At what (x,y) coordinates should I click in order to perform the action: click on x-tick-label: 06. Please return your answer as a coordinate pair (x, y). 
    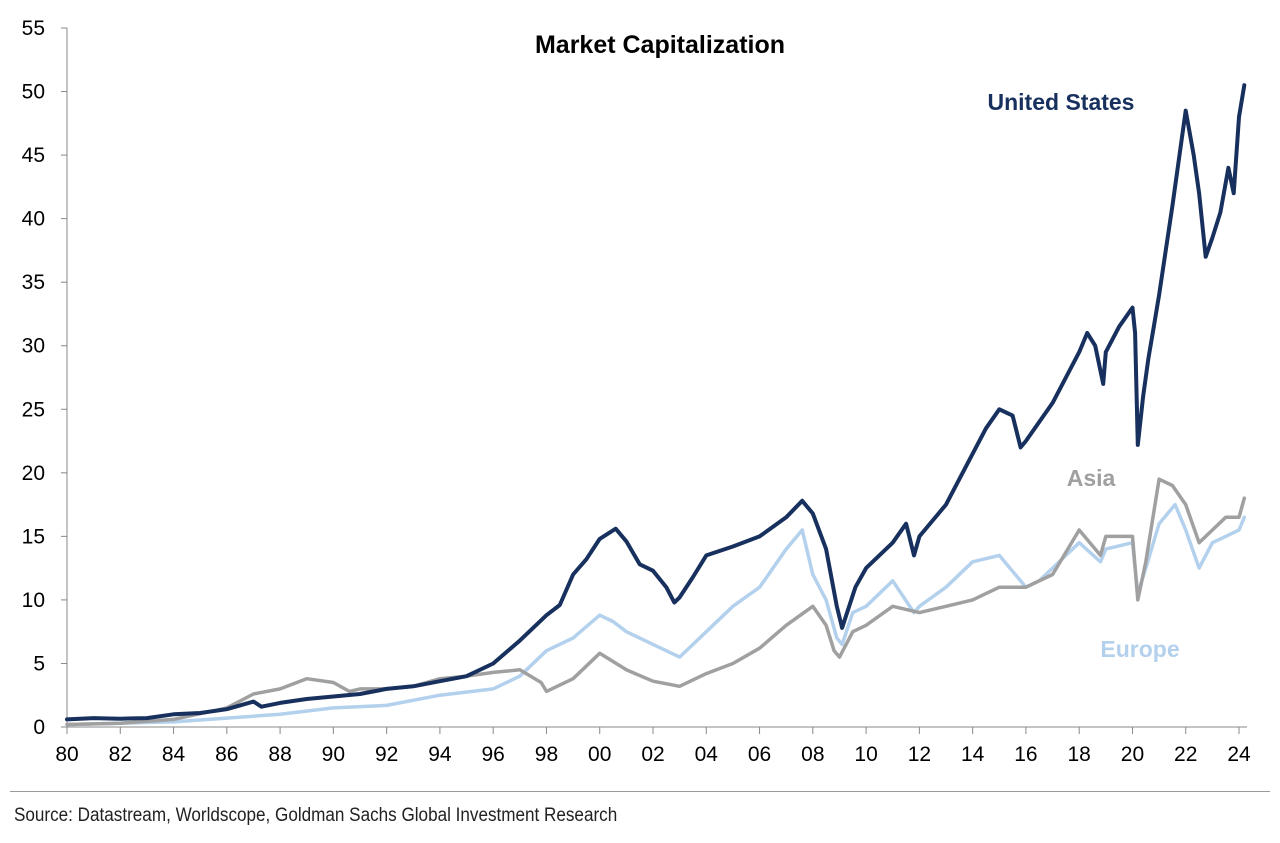
    Looking at the image, I should click on (759, 754).